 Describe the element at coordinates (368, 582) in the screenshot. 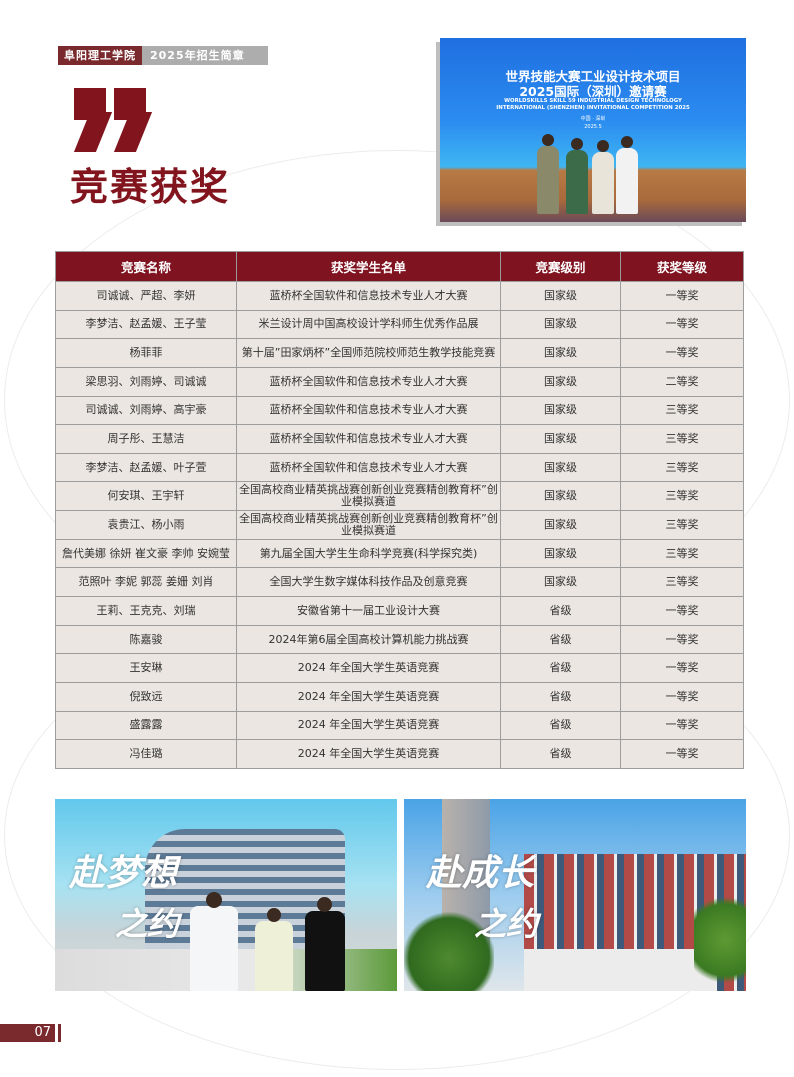

I see `competition-name-cell: 全国大学生数字媒体科技作品及创意竞赛` at that location.